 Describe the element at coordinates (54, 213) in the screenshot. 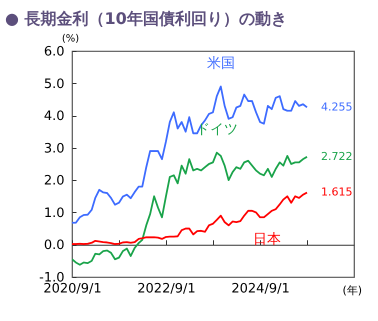

I see `y-tick-label: 1.0` at that location.